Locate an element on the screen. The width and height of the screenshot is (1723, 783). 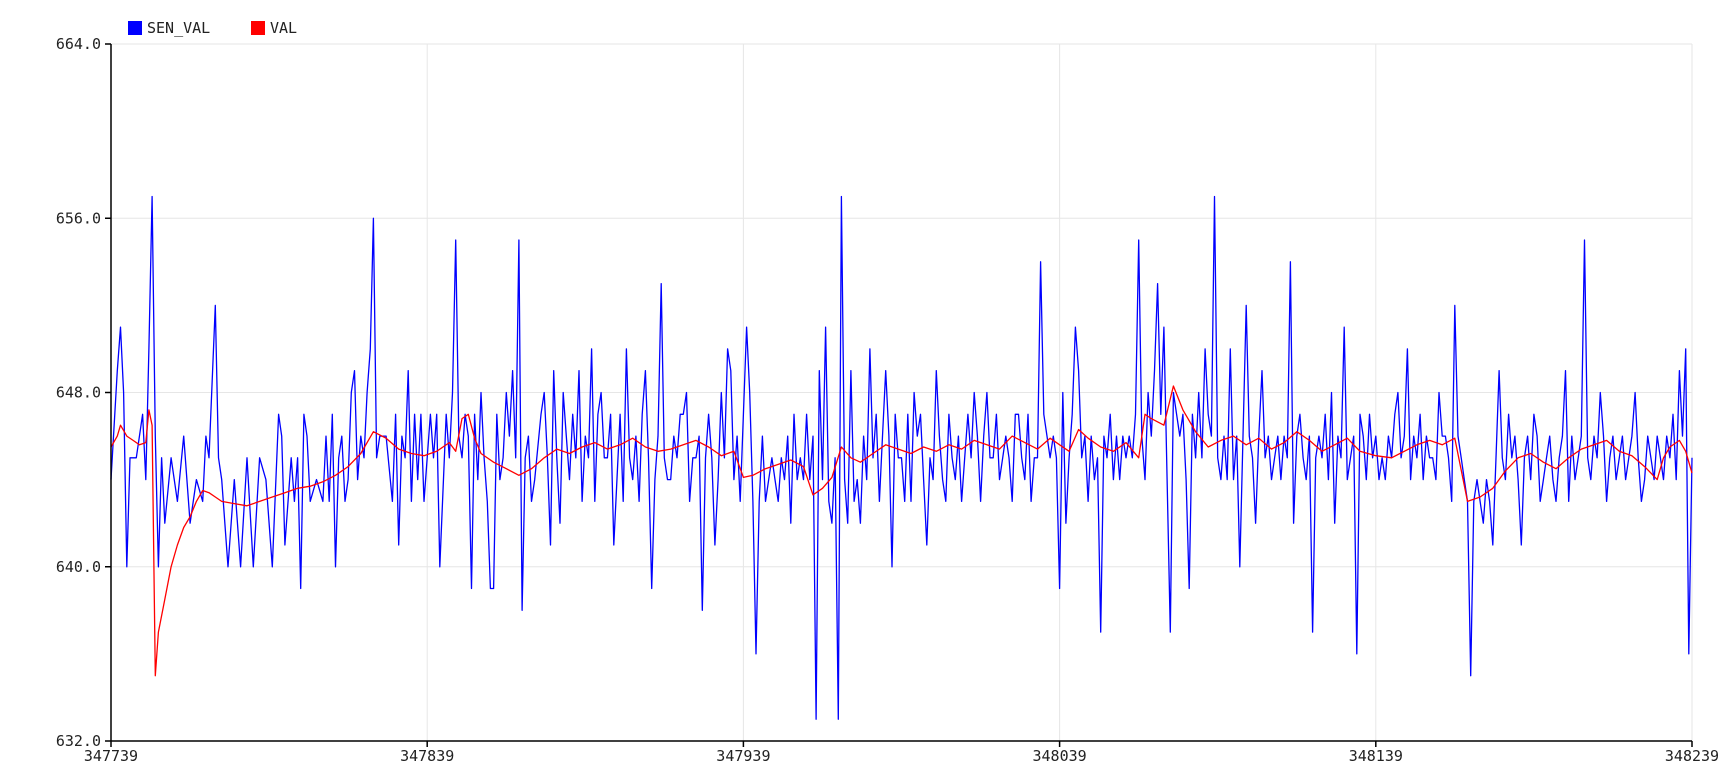
x-tick-label: 347739 is located at coordinates (111, 756).